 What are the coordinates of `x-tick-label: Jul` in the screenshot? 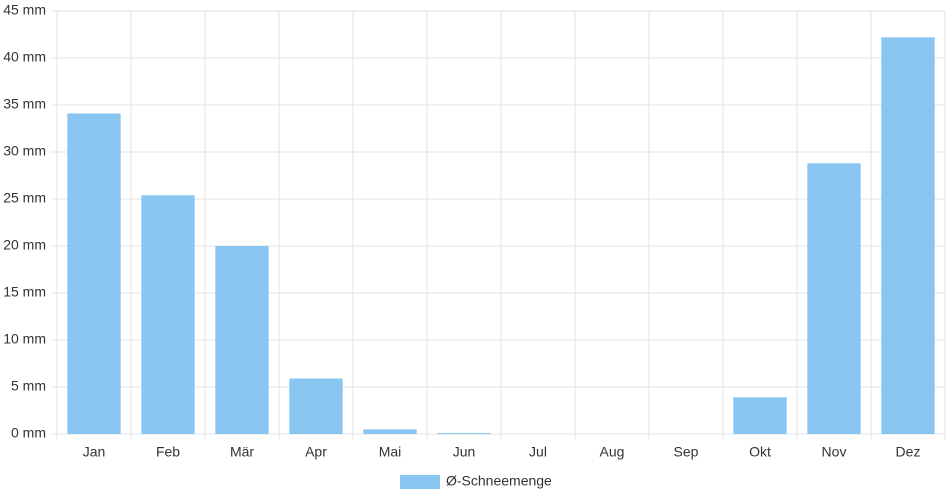 It's located at (538, 452).